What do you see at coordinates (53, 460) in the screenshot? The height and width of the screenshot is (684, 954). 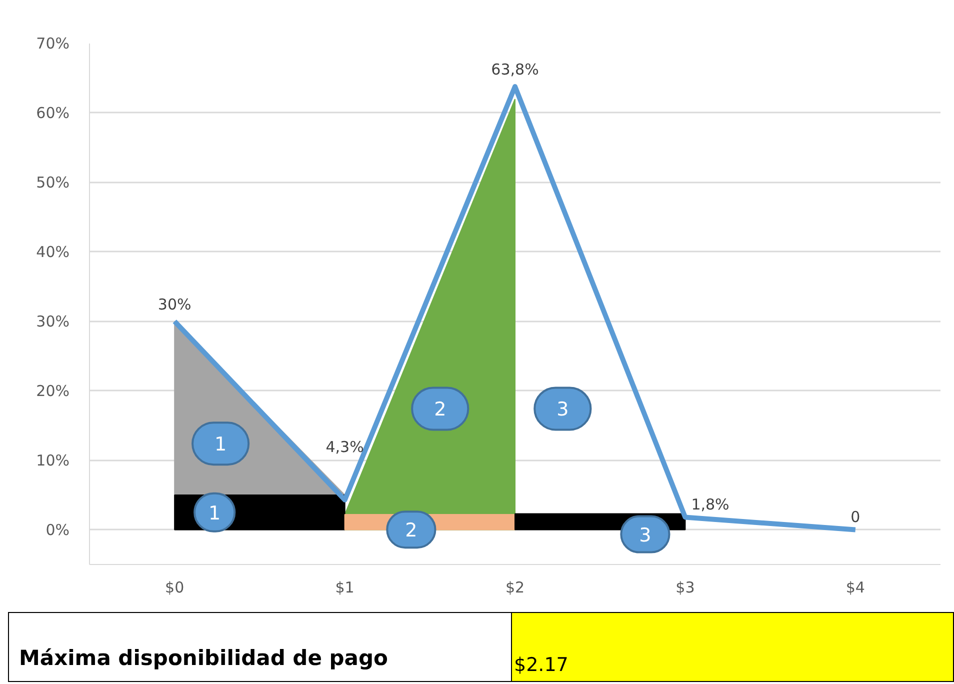 I see `y-tick-label: 10%` at bounding box center [53, 460].